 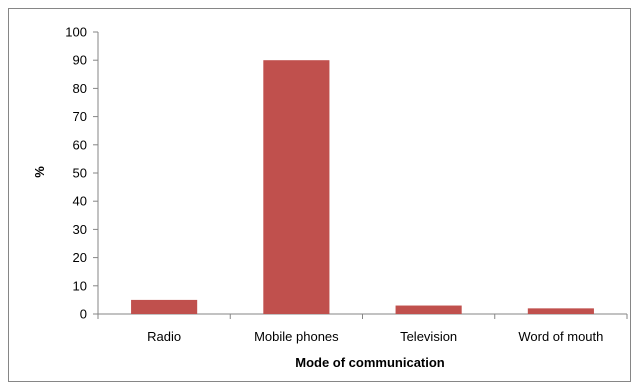 What do you see at coordinates (80, 285) in the screenshot?
I see `y-tick-label: 10` at bounding box center [80, 285].